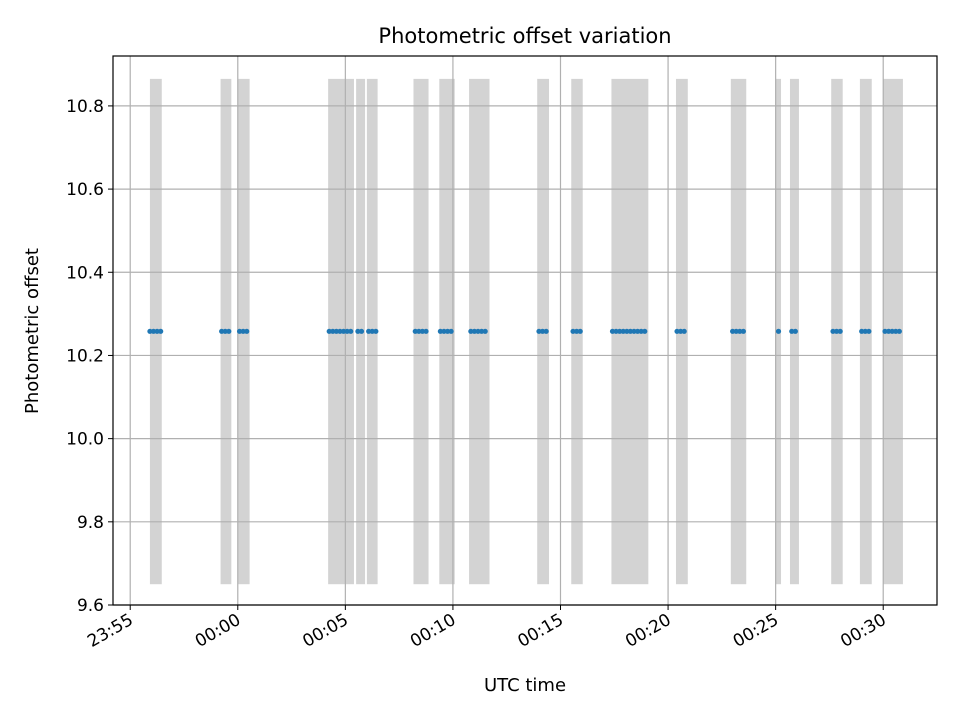 Image resolution: width=960 pixels, height=720 pixels. What do you see at coordinates (85, 107) in the screenshot?
I see `y-tick-label: 10.8` at bounding box center [85, 107].